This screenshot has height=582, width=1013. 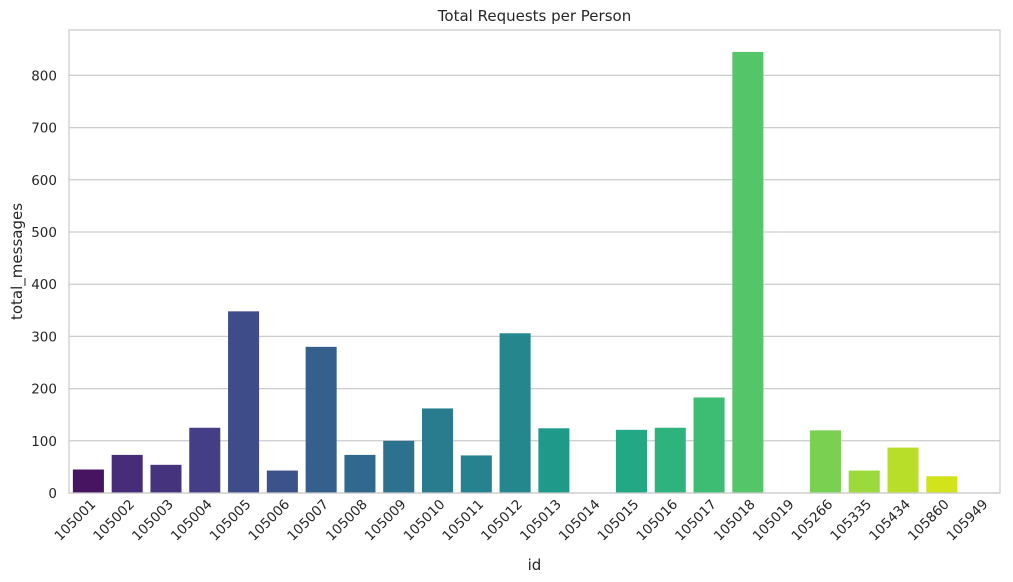 I want to click on x-tick-label: 105015, so click(x=619, y=521).